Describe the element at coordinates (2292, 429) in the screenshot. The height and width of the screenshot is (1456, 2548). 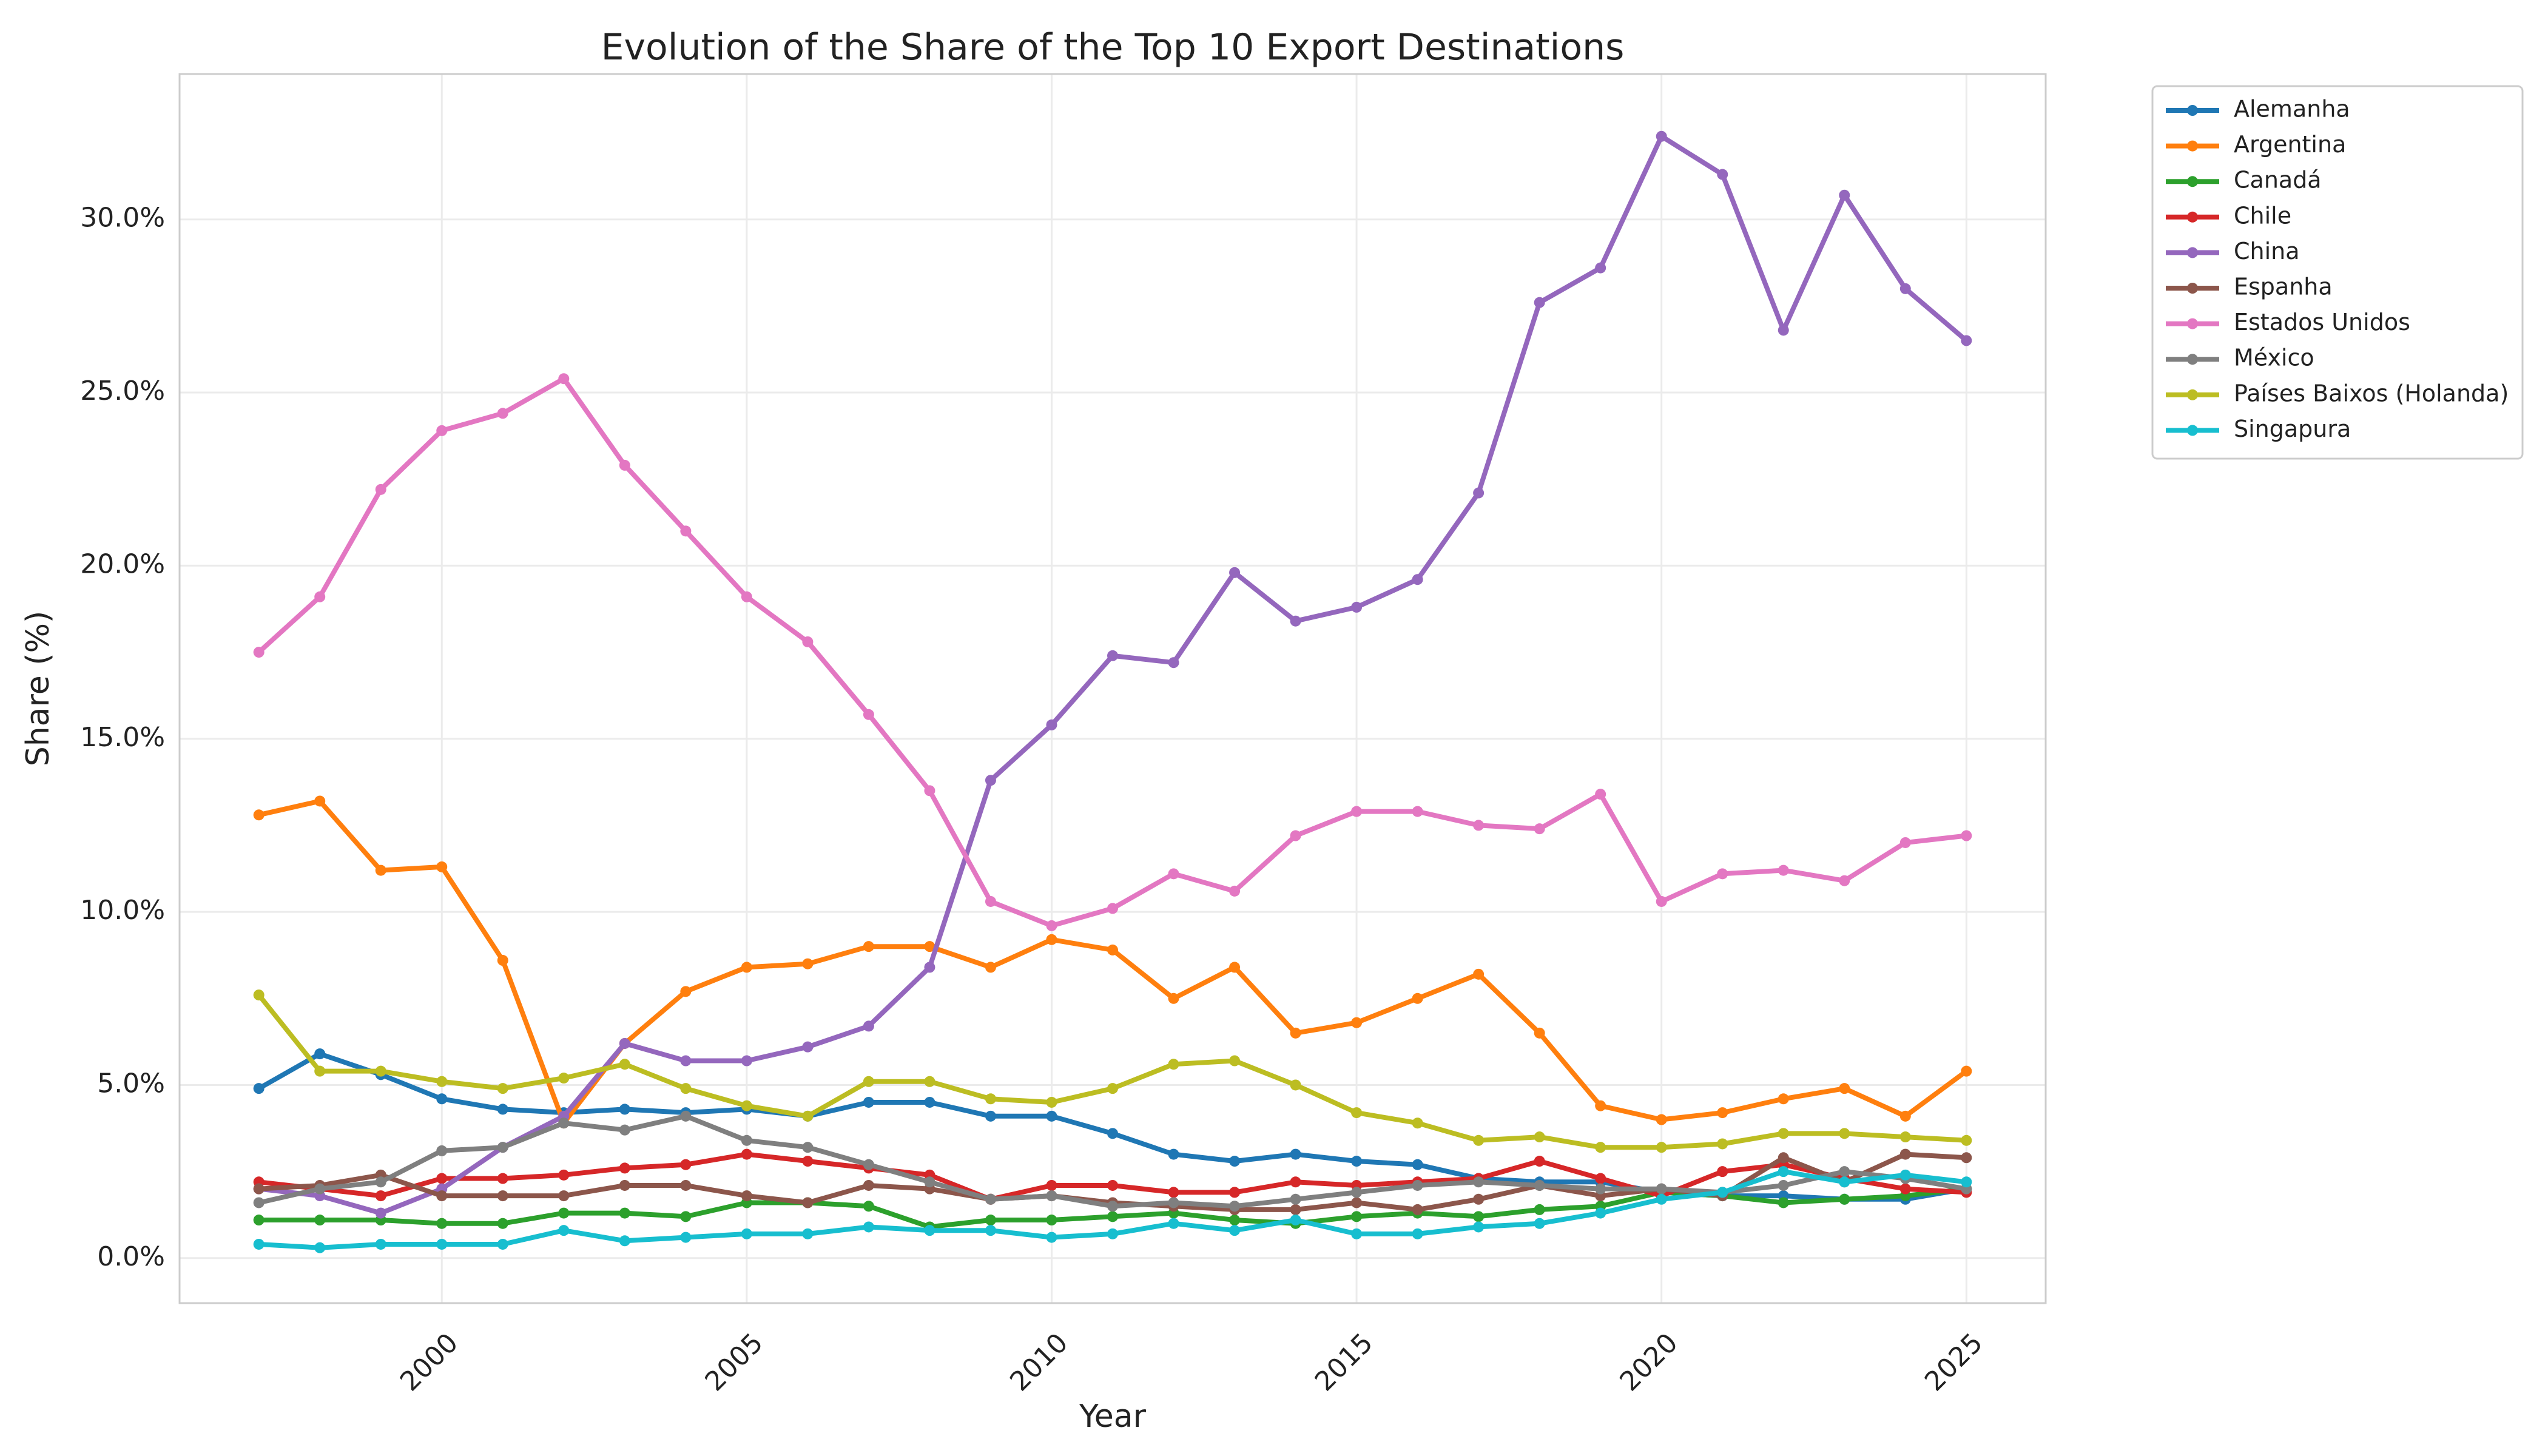
I see `legend-label: Singapura` at that location.